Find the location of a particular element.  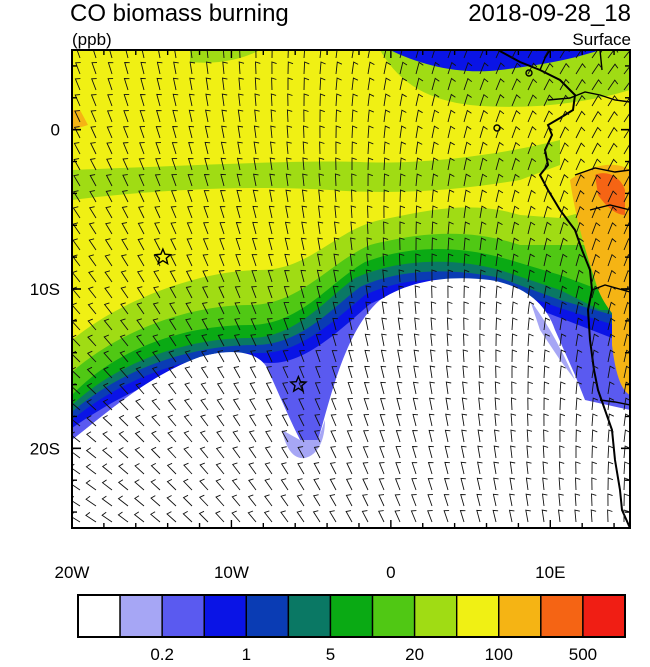

land-red-patch is located at coordinates (610, 194).